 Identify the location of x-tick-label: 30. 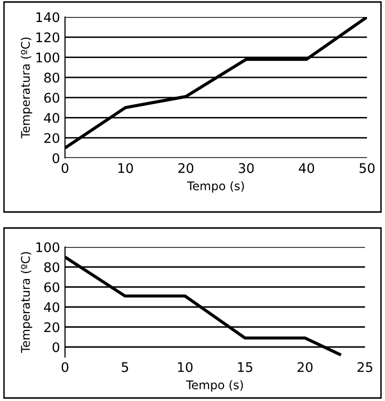
(246, 168).